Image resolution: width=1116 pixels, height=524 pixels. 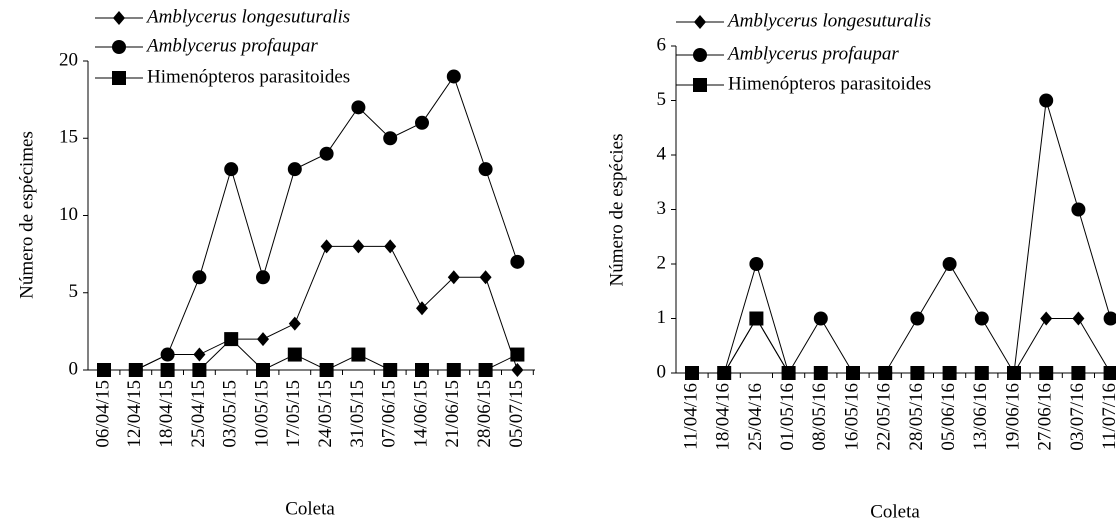 I want to click on x-tick-label: 11/04/16, so click(x=690, y=416).